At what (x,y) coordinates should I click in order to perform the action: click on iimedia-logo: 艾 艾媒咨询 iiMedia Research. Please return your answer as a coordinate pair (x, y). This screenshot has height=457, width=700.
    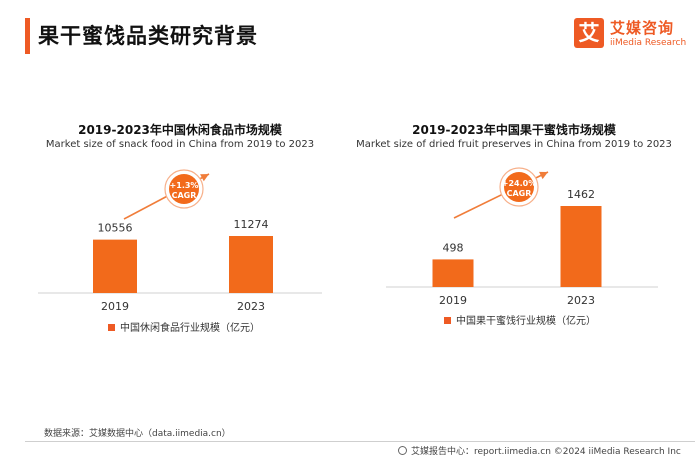
    Looking at the image, I should click on (634, 34).